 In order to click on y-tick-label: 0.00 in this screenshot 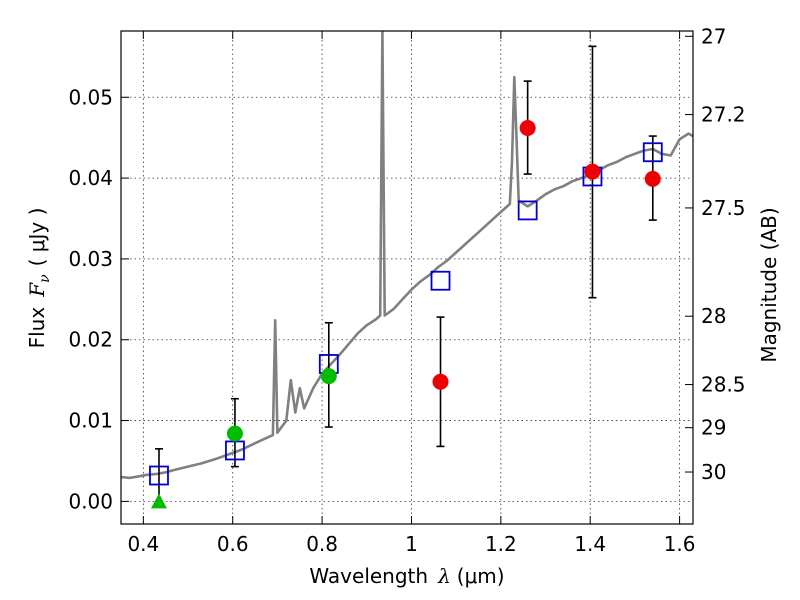, I will do `click(90, 501)`.